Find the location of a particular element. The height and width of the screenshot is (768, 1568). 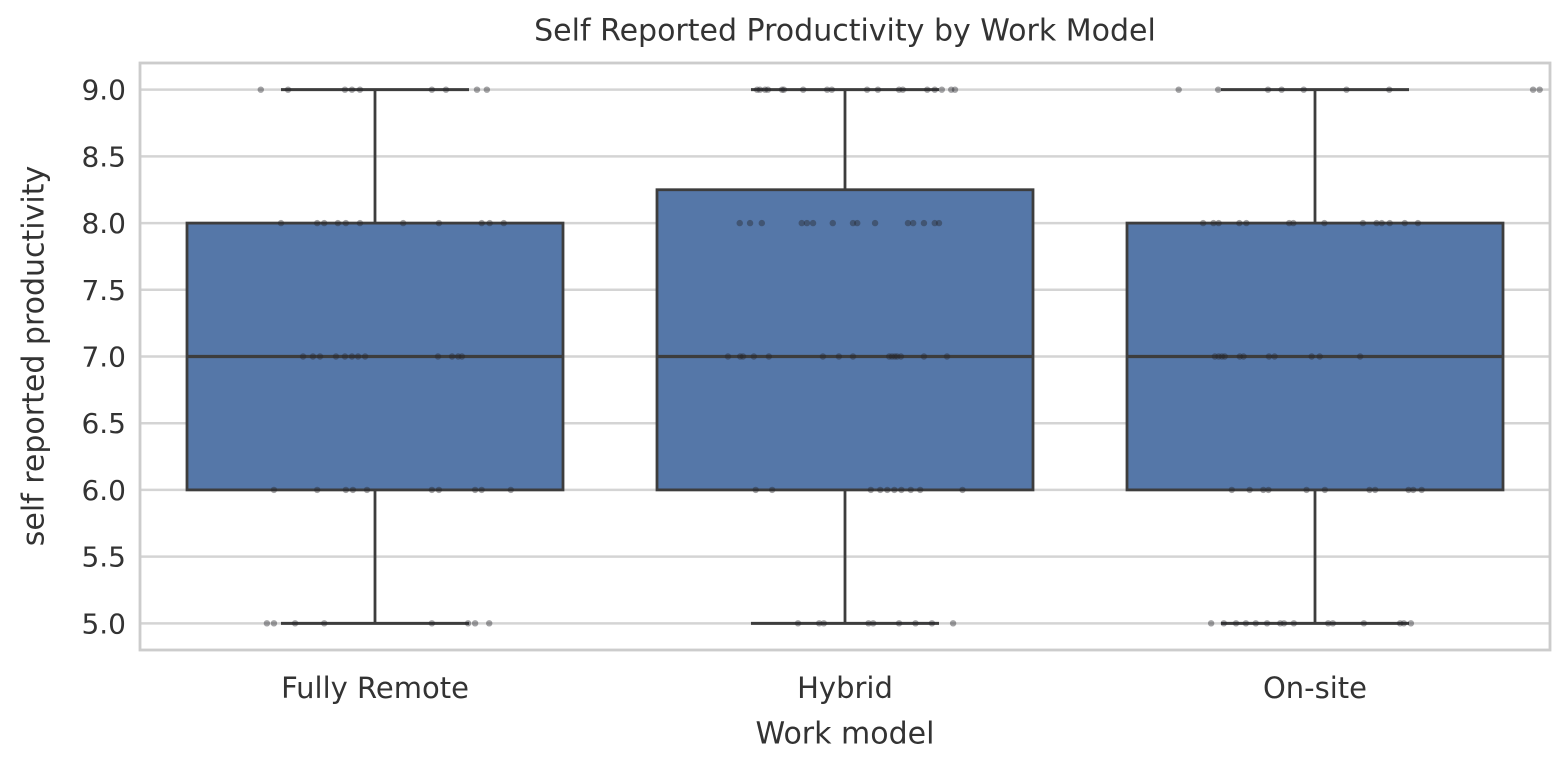

x-tick-label-fully-remote: Fully Remote is located at coordinates (375, 688).